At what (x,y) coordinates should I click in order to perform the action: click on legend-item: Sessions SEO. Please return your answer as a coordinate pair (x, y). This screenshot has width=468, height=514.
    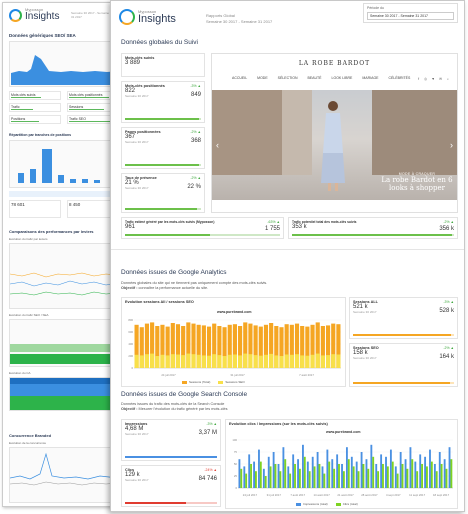
    Looking at the image, I should click on (231, 382).